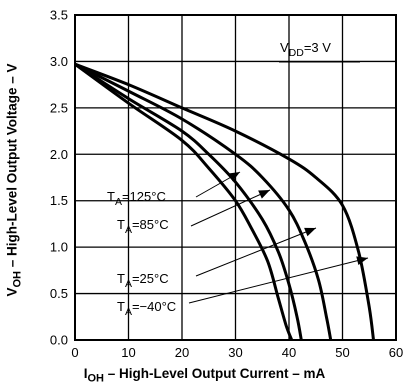 This screenshot has width=409, height=387. Describe the element at coordinates (214, 373) in the screenshot. I see `x-axis-label-rest: – High-Level Output Current – mA` at that location.